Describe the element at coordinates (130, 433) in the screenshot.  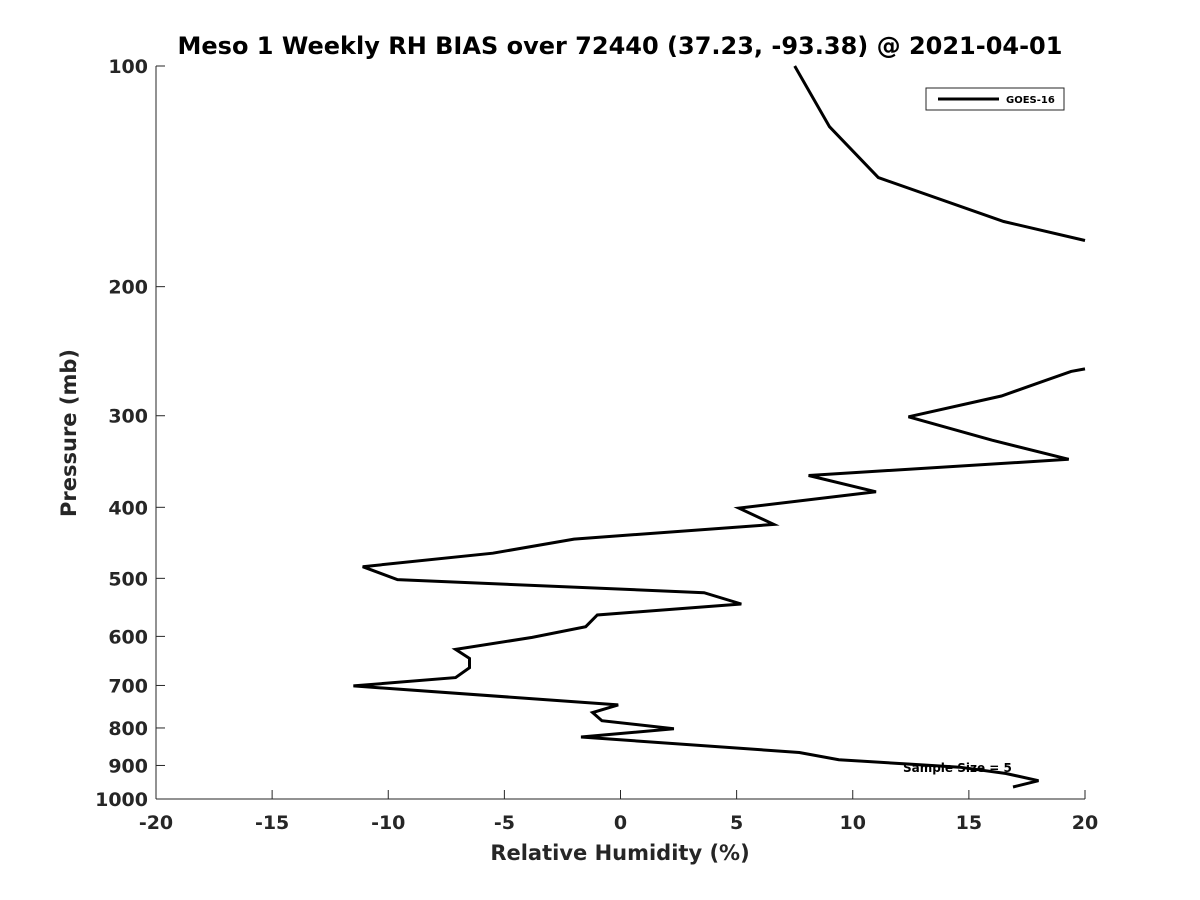
I see `y-axis: 100 200 300 400 500 600 700 800 900 1000` at that location.